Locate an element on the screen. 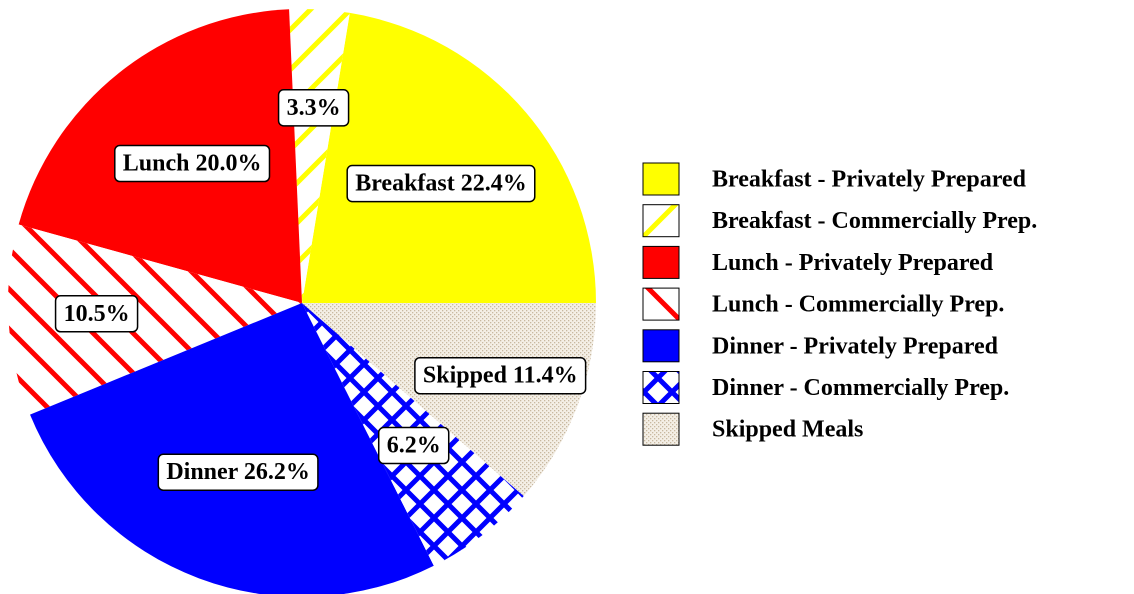  legend-label: Lunch - Privately Prepared is located at coordinates (853, 263).